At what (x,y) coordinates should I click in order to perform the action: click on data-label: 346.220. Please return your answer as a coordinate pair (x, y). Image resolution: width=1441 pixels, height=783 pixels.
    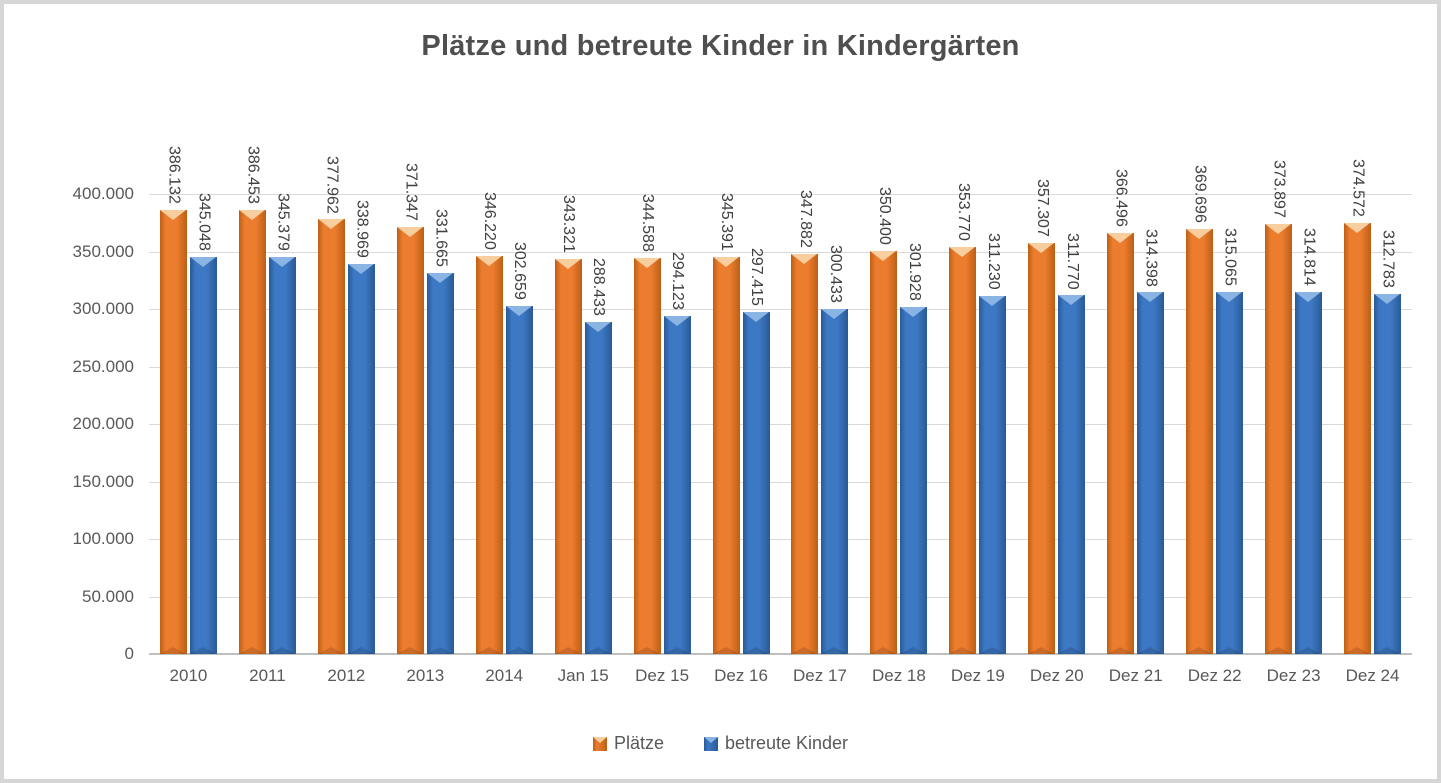
    Looking at the image, I should click on (490, 221).